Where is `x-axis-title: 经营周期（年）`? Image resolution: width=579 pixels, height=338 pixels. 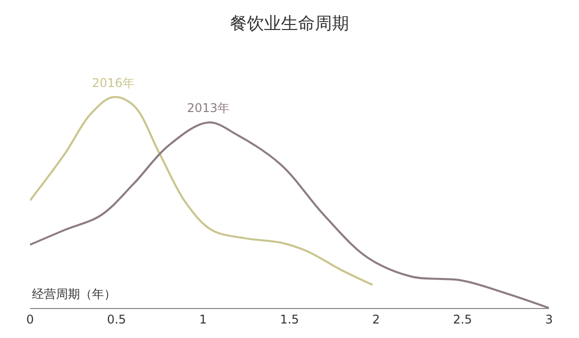 x-axis-title: 经营周期（年） is located at coordinates (74, 294).